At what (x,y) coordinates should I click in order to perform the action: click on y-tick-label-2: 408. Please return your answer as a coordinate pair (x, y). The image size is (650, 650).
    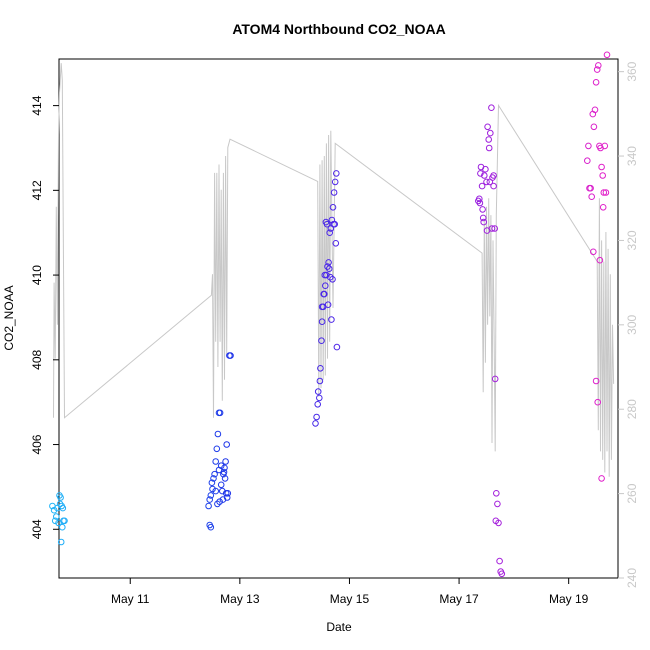
    Looking at the image, I should click on (37, 359).